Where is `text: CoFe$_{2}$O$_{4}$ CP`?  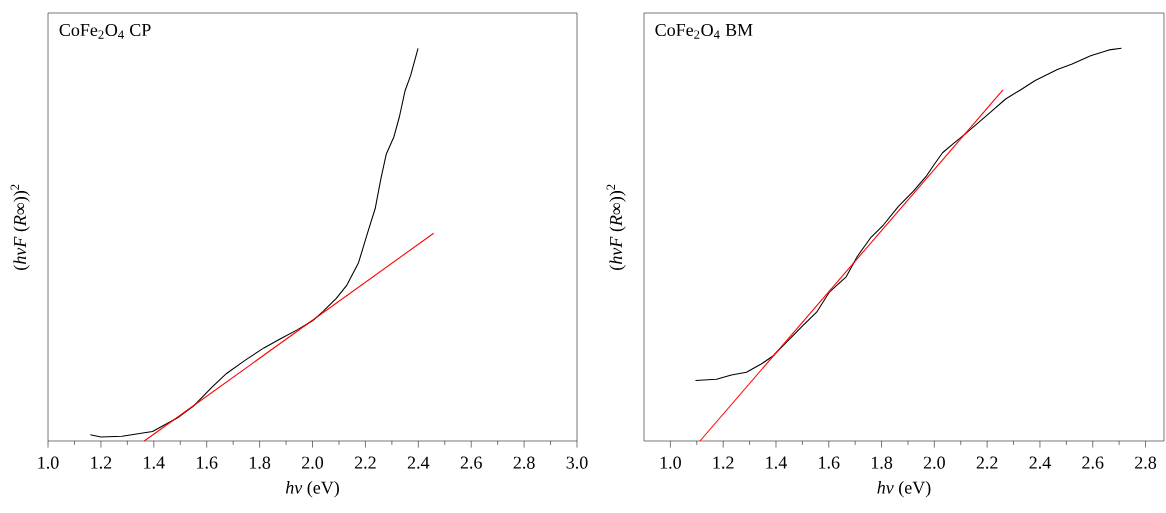 text: CoFe$_{2}$O$_{4}$ CP is located at coordinates (105, 31).